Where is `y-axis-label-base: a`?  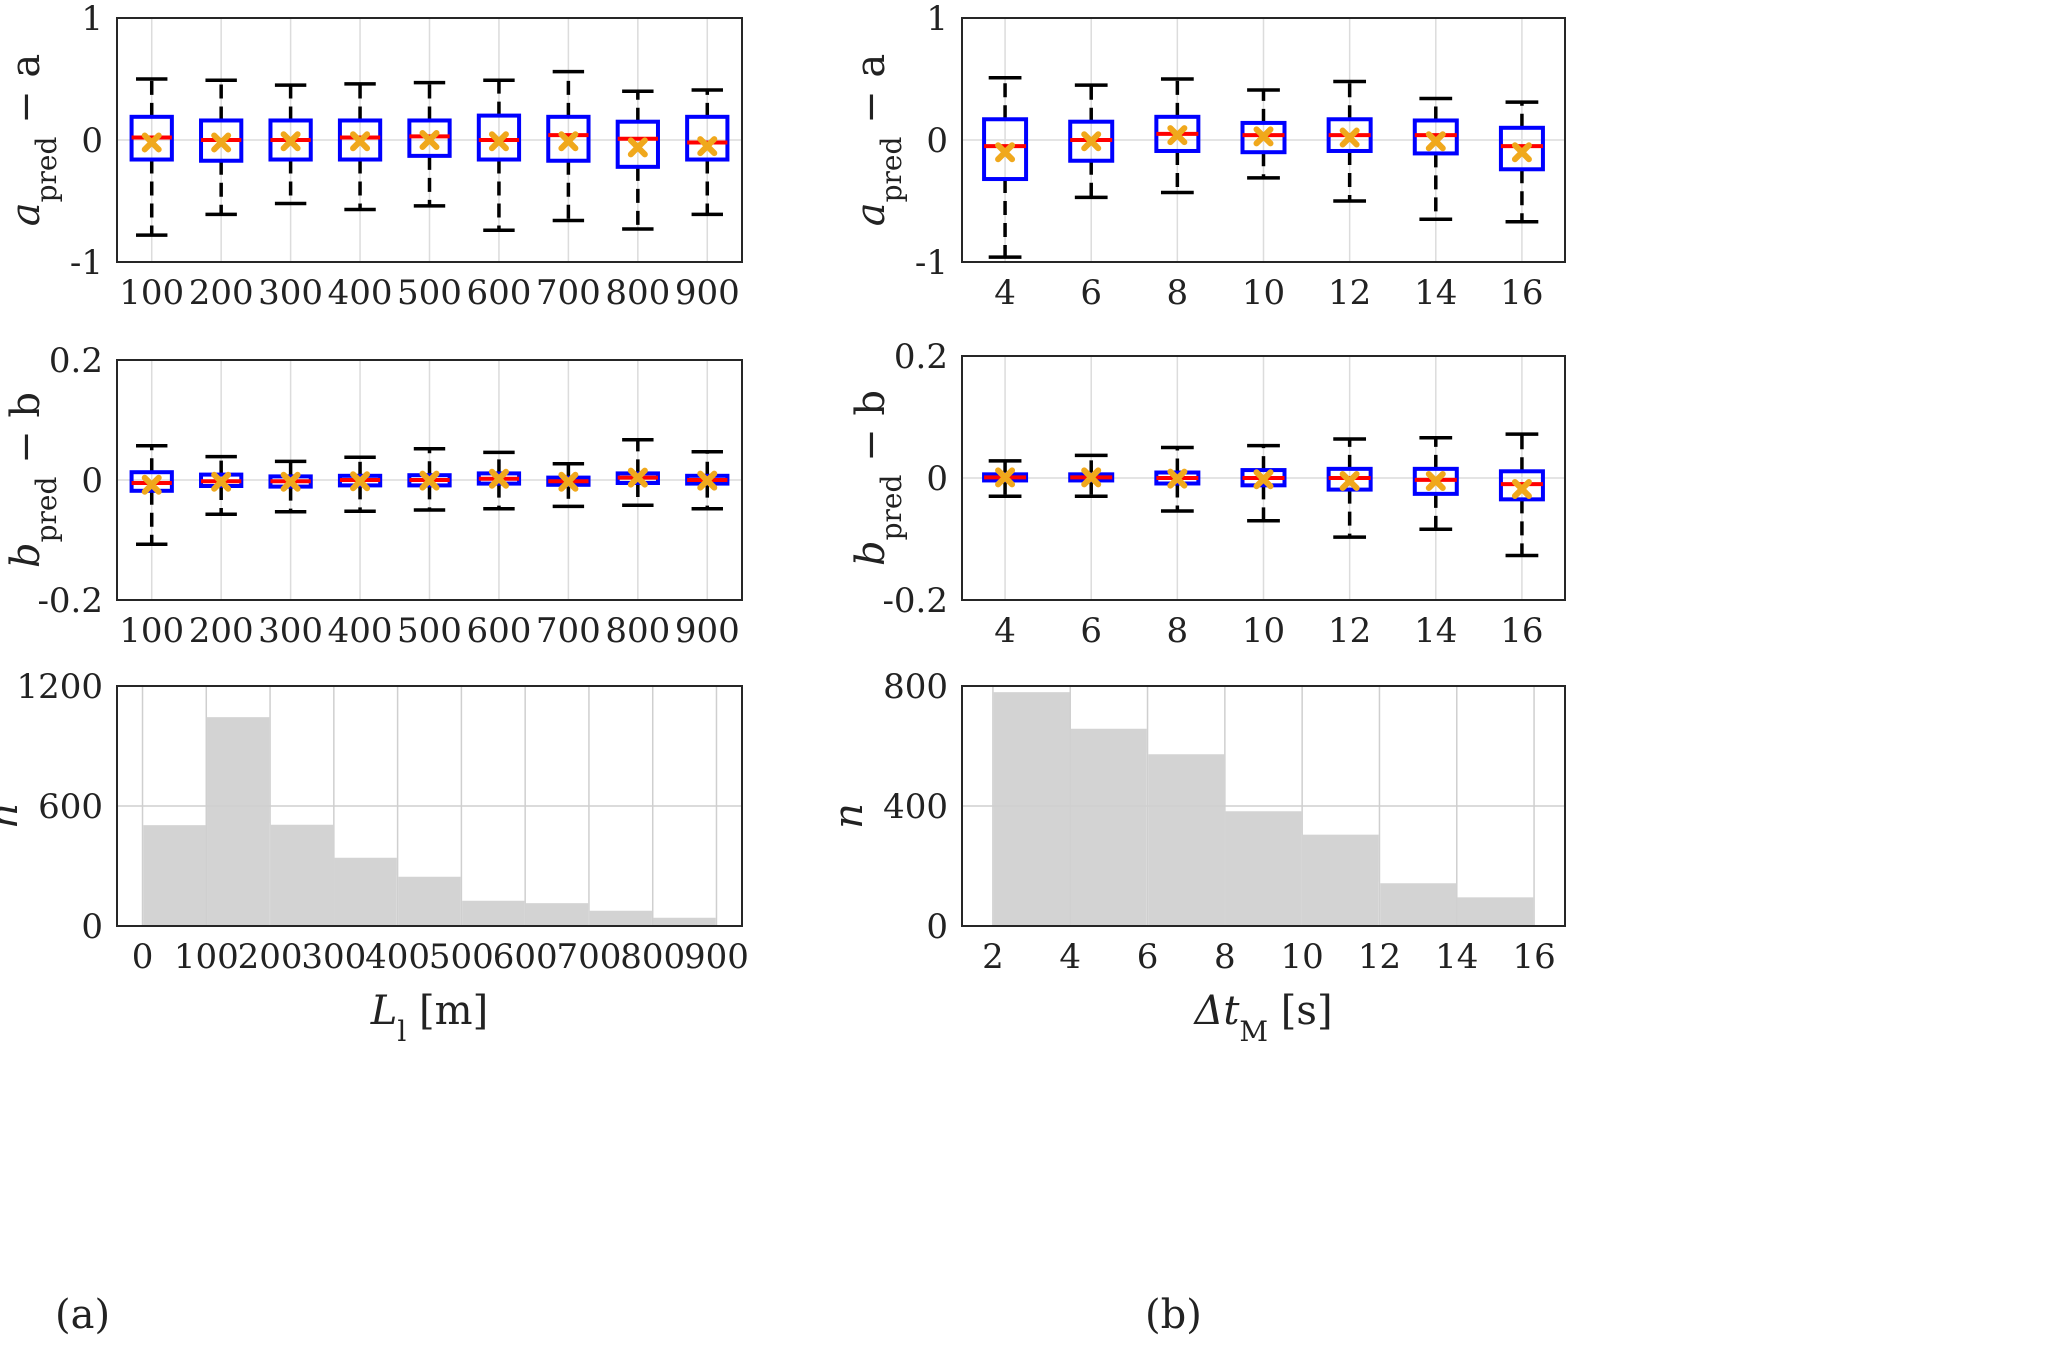
y-axis-label-base: a is located at coordinates (871, 214).